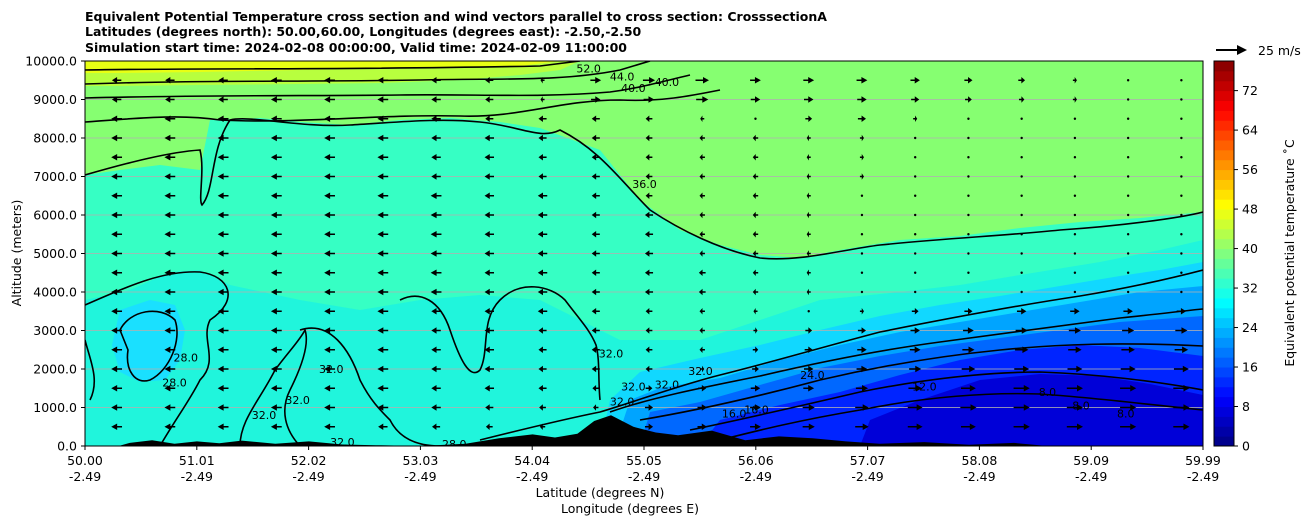 The height and width of the screenshot is (526, 1308). What do you see at coordinates (1242, 50) in the screenshot?
I see `quiver-key-arrowhead` at bounding box center [1242, 50].